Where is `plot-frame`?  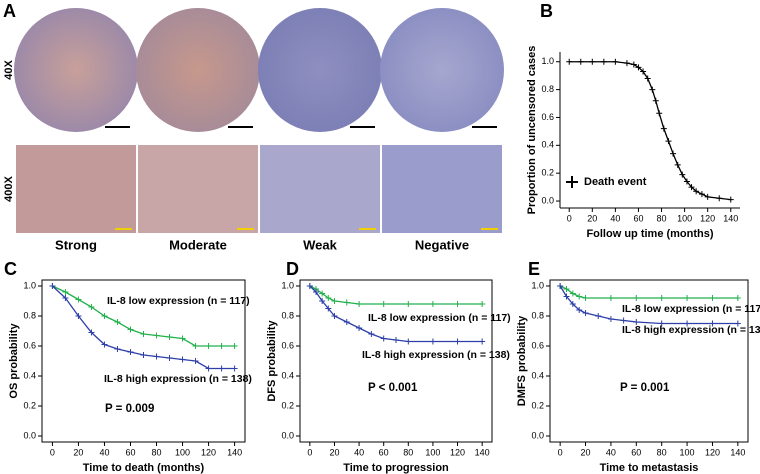
plot-frame is located at coordinates (649, 361).